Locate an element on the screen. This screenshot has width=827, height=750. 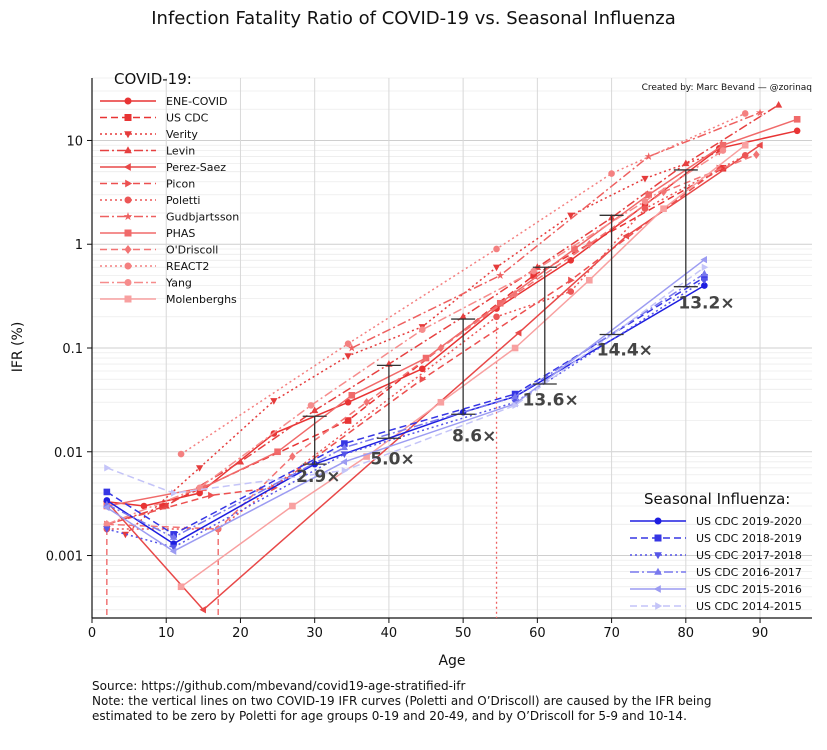
ratio-label: 5.0× is located at coordinates (392, 460).